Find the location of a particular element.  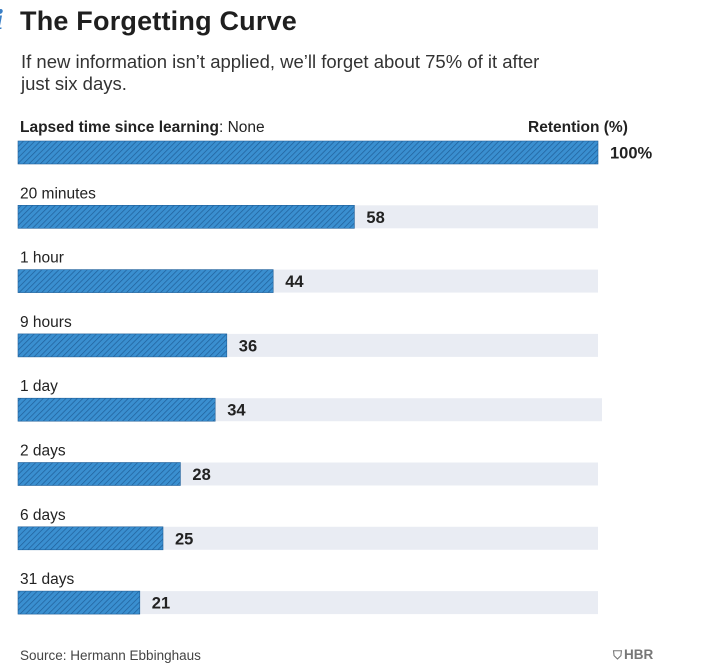

column-header-right: Retention (%) is located at coordinates (578, 127).